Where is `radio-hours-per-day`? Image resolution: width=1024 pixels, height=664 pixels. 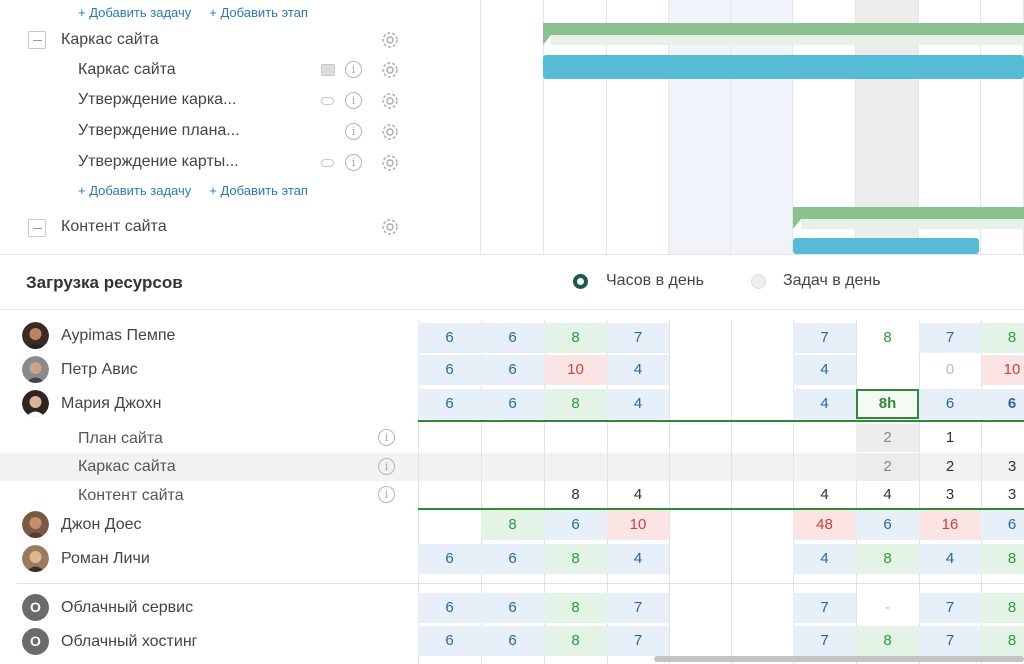
radio-hours-per-day is located at coordinates (580, 281).